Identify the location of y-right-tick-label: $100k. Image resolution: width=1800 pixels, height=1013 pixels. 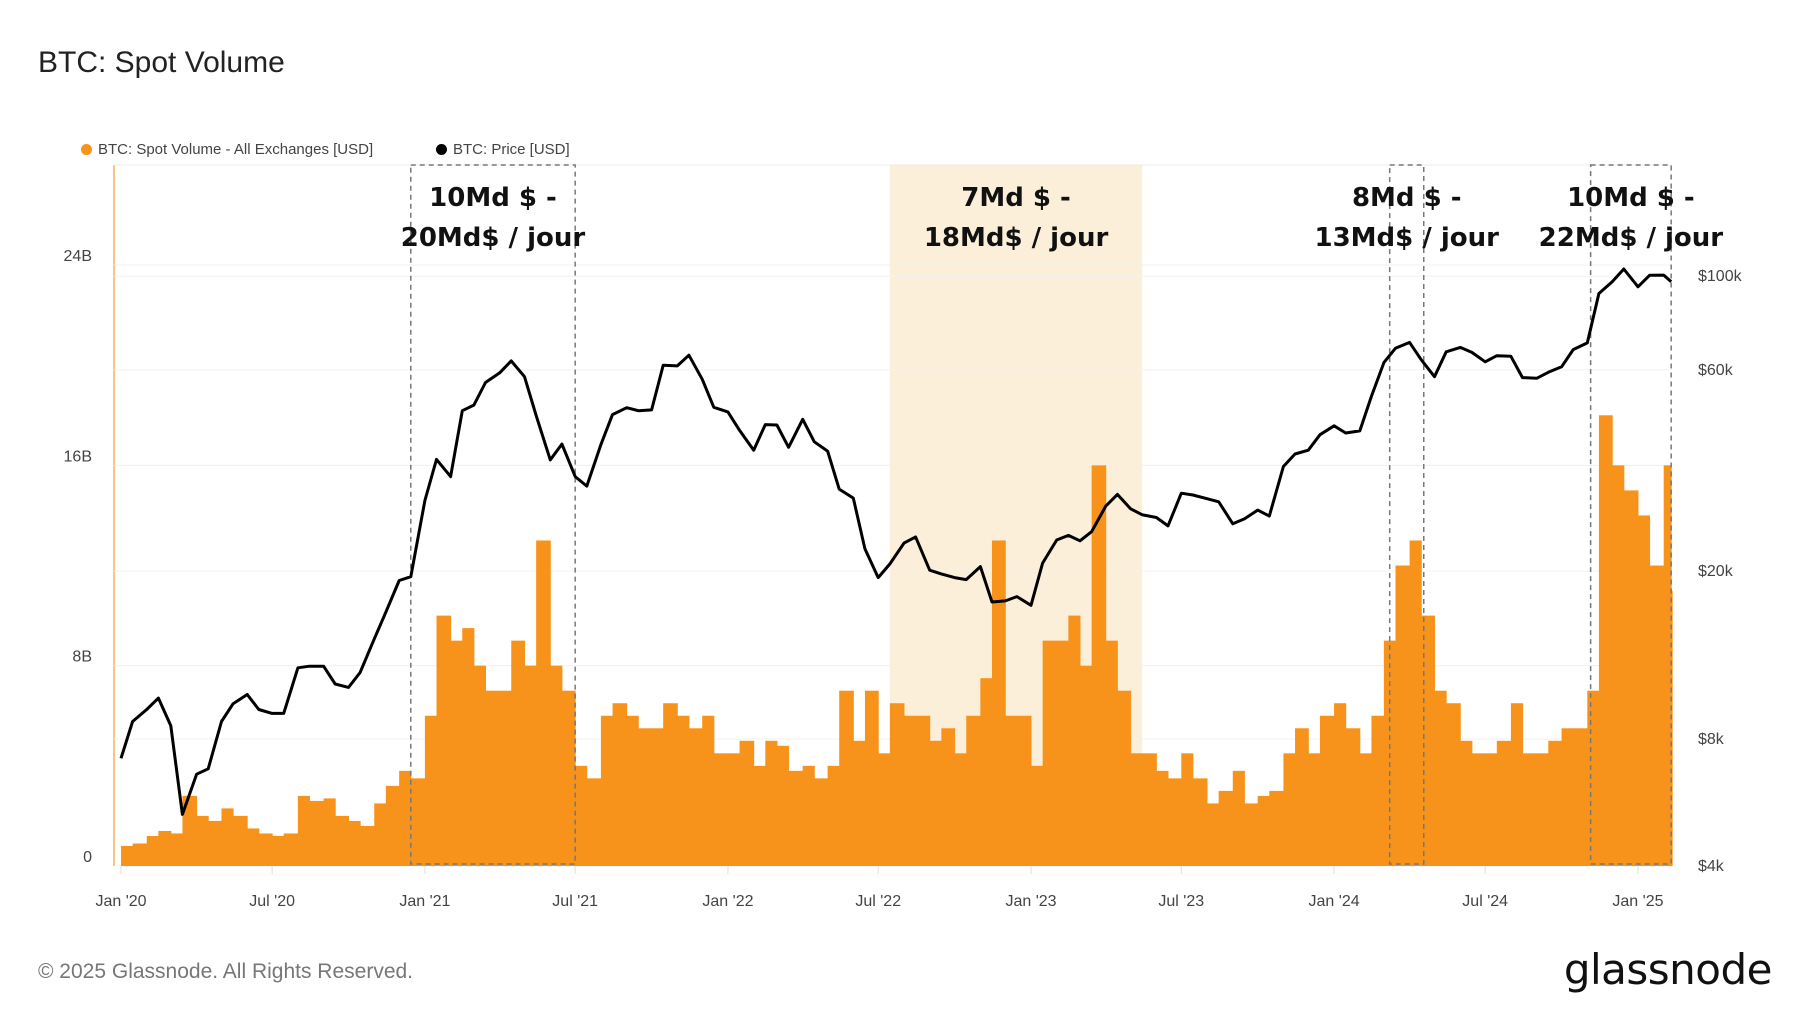
(1720, 276).